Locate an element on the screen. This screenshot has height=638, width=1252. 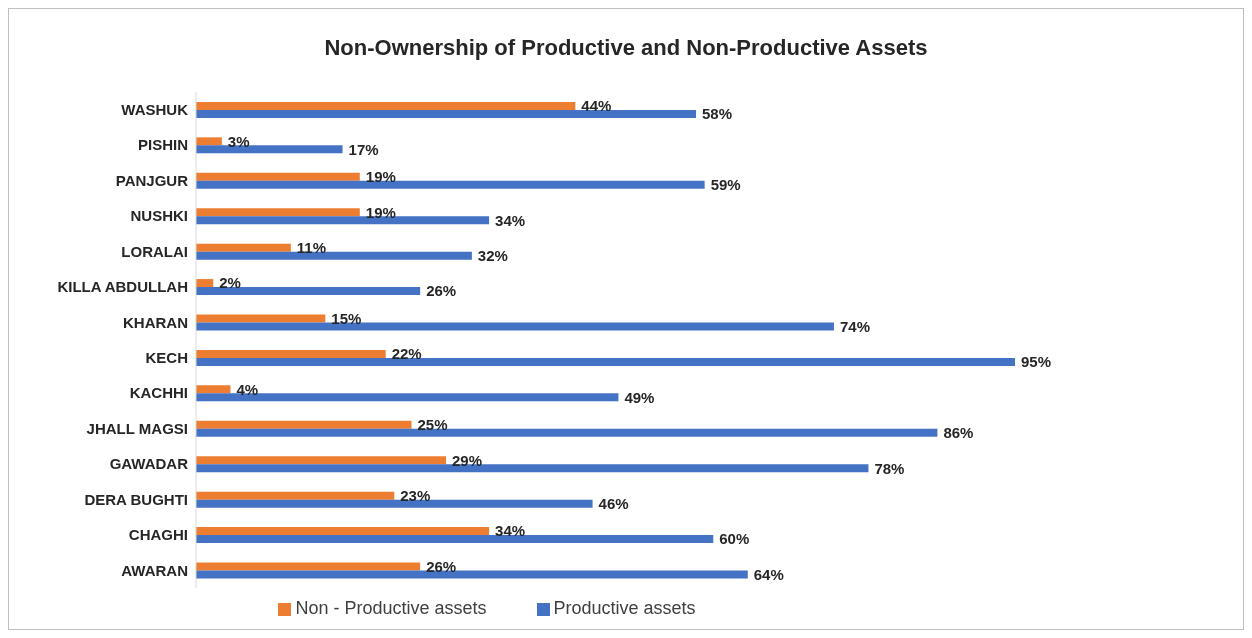
data-label: 25% is located at coordinates (432, 425).